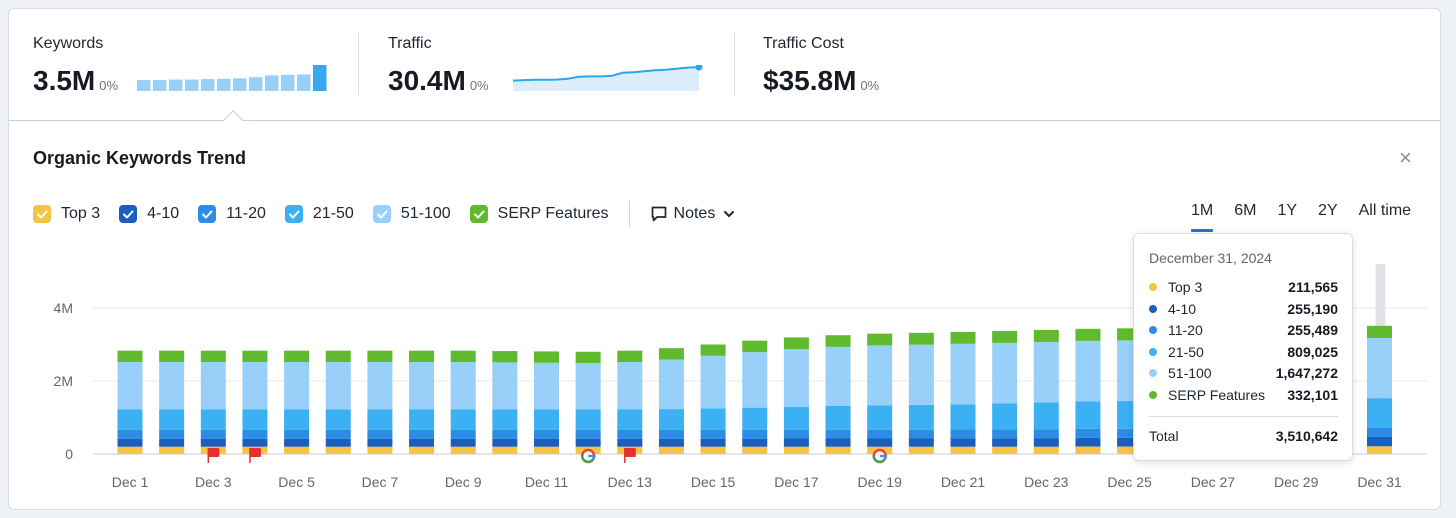  Describe the element at coordinates (1328, 210) in the screenshot. I see `tab-2y: 2Y` at that location.